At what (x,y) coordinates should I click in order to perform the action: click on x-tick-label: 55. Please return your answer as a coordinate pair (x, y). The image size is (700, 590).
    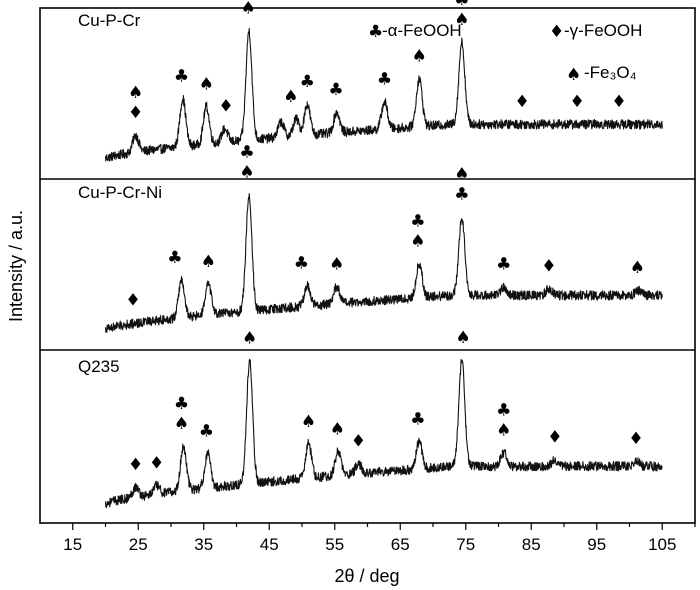
    Looking at the image, I should click on (334, 544).